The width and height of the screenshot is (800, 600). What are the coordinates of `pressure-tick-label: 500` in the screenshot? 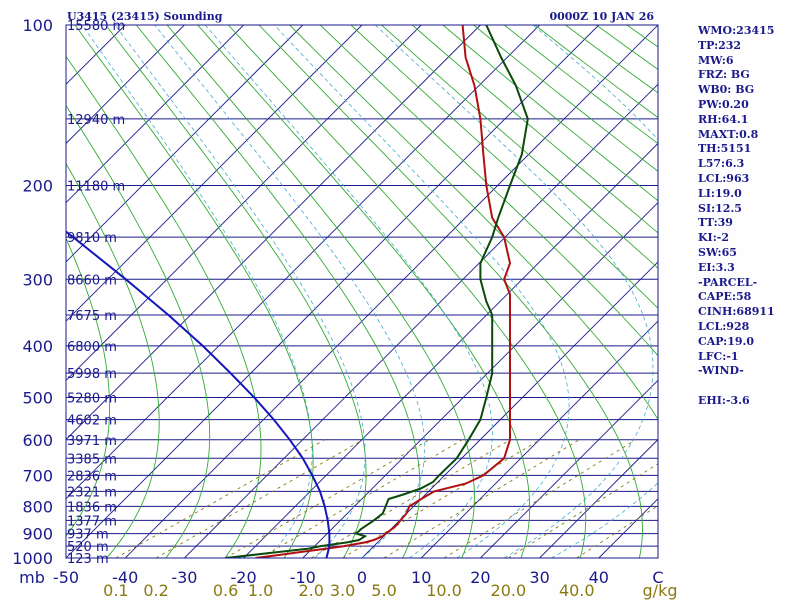 It's located at (37, 398).